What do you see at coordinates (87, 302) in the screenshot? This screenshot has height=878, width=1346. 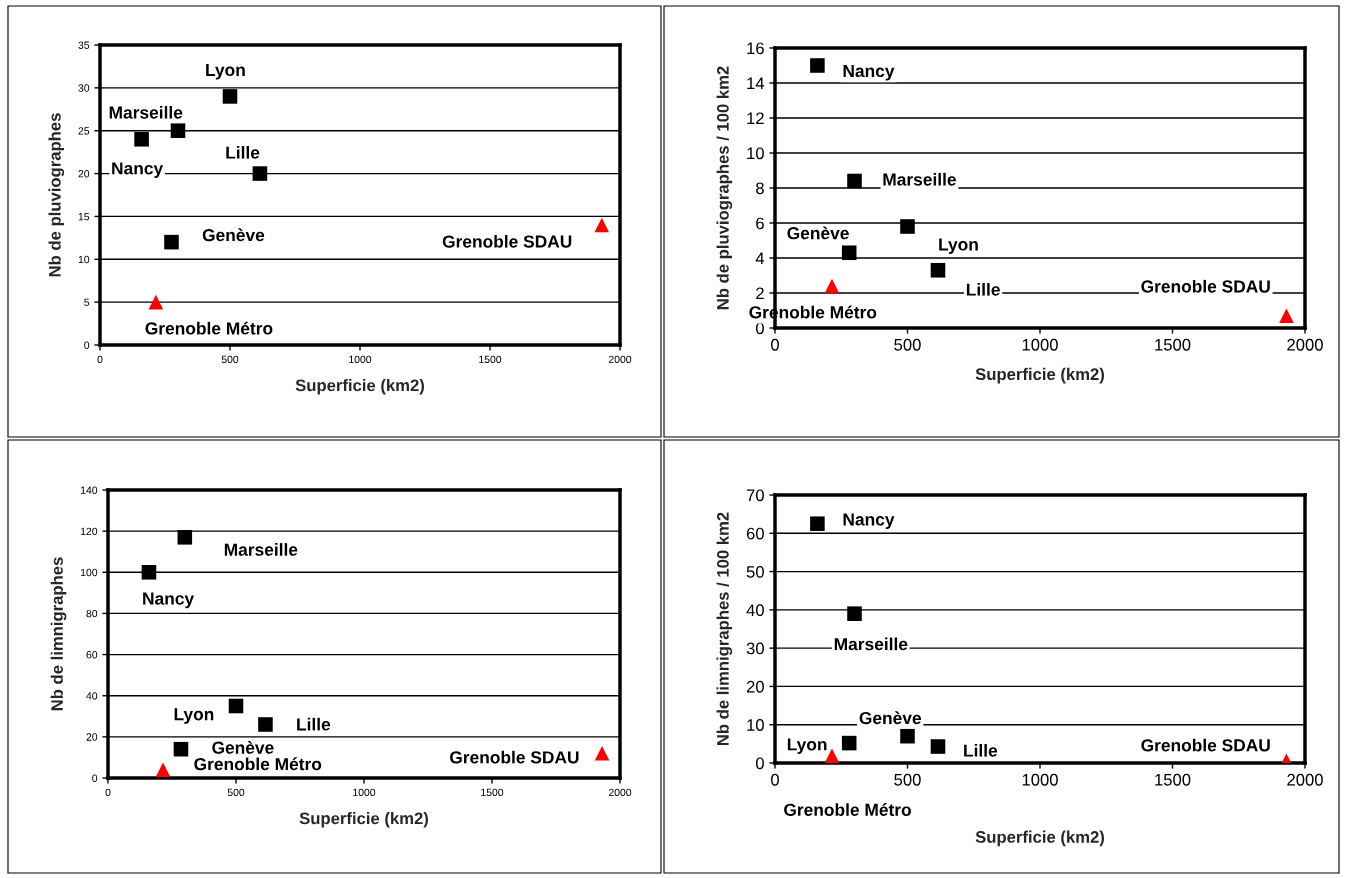 I see `y-tick-label: 5` at bounding box center [87, 302].